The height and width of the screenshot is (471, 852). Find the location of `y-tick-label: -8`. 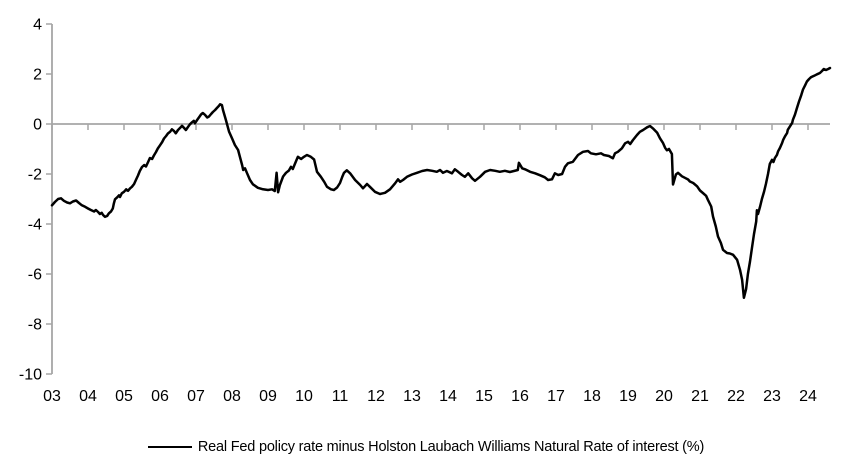

y-tick-label: -8 is located at coordinates (35, 325).